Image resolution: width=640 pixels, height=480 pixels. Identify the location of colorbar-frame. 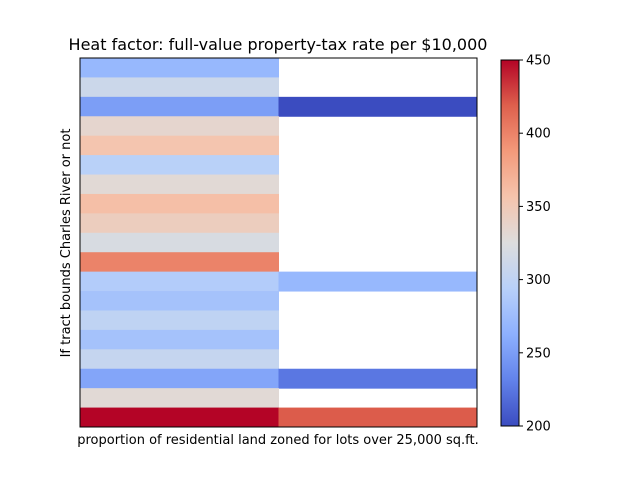
(510, 243).